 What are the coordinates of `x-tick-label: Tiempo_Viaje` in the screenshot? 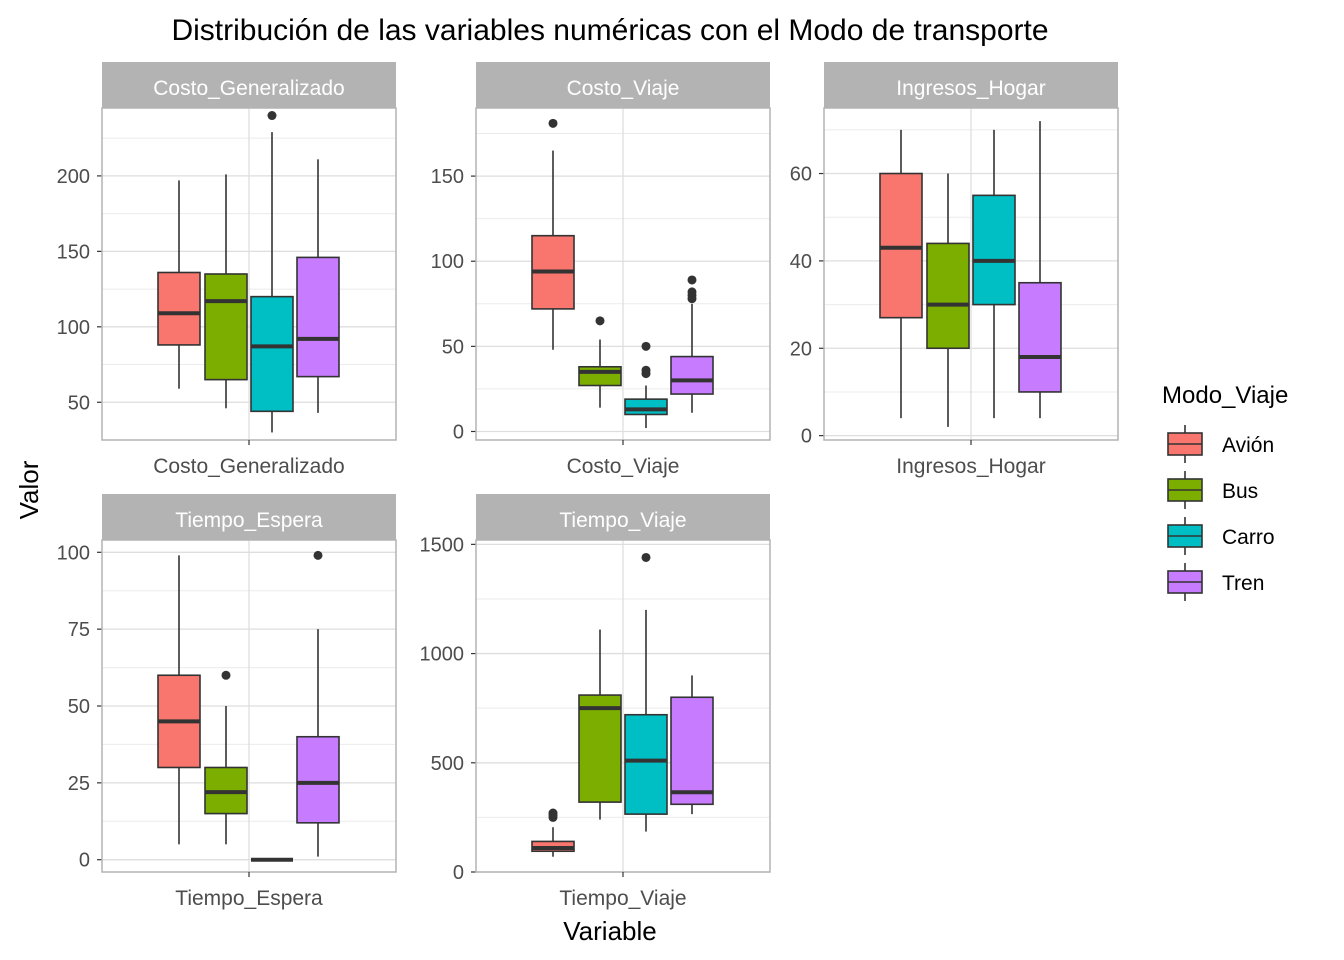 It's located at (622, 898).